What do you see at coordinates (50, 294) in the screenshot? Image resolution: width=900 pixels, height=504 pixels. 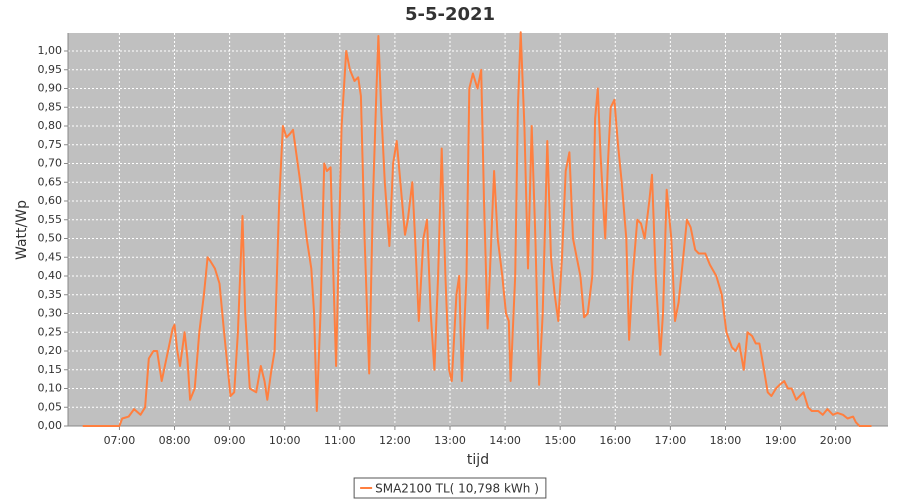 I see `y-tick-label: 0,35` at bounding box center [50, 294].